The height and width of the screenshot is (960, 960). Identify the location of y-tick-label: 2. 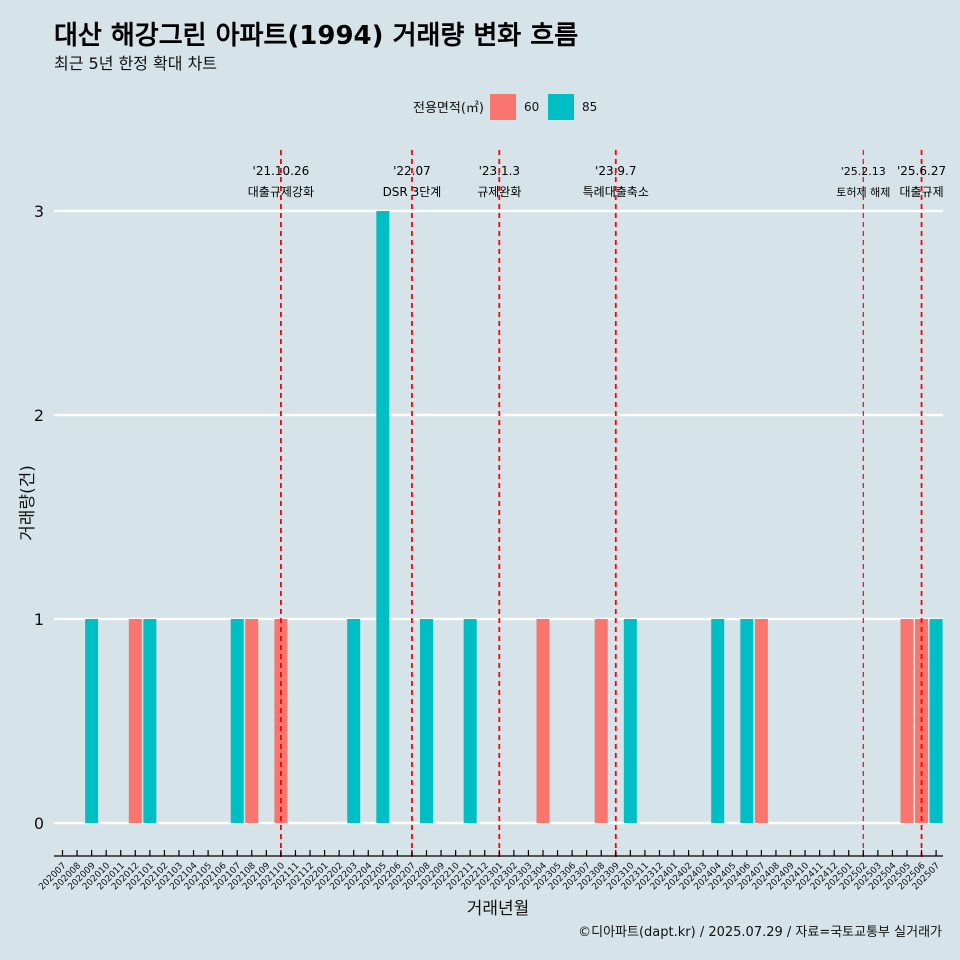
(39, 415).